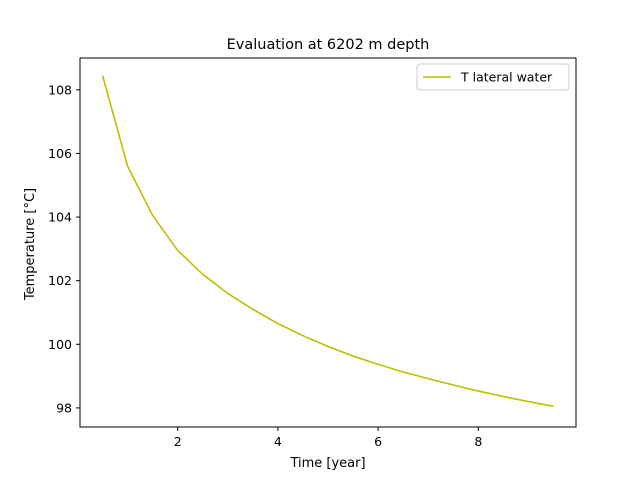 Image resolution: width=640 pixels, height=480 pixels. Describe the element at coordinates (64, 248) in the screenshot. I see `y-axis-ticks: 98 100 102 104 106 108` at that location.